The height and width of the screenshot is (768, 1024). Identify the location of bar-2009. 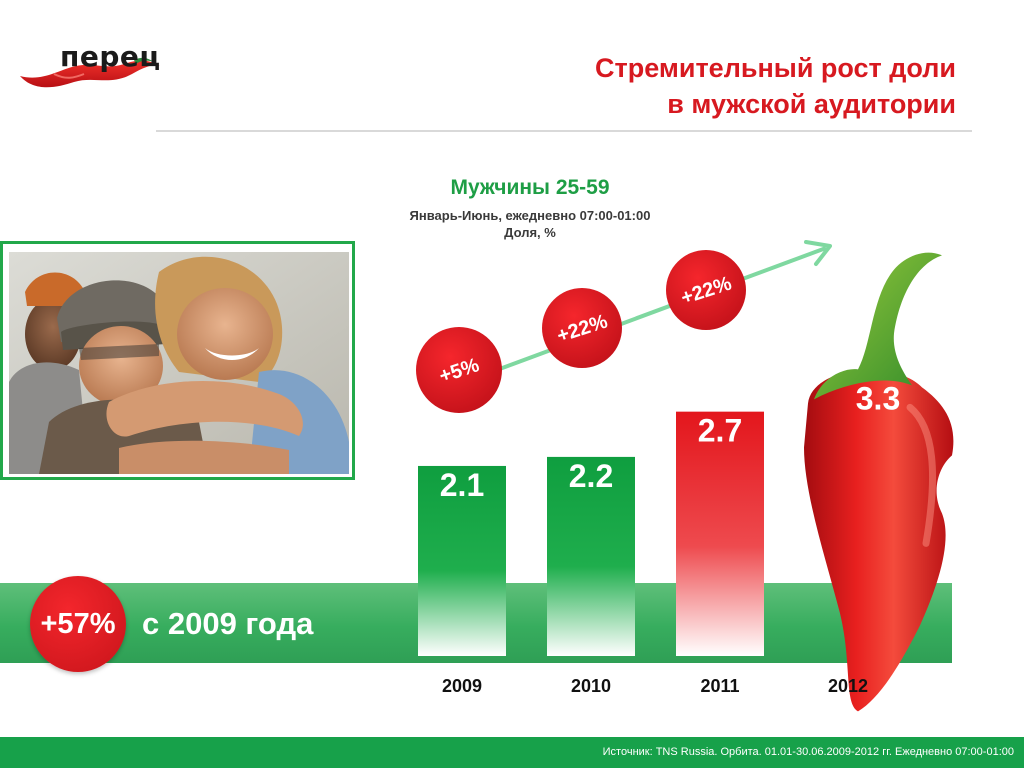
(462, 560).